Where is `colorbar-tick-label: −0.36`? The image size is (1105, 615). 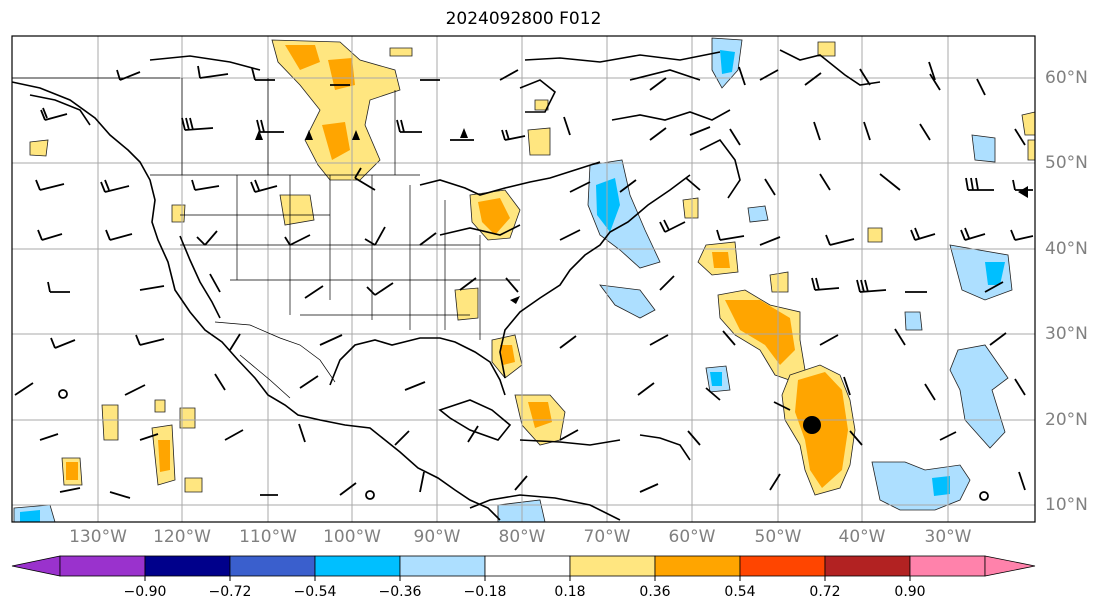 colorbar-tick-label: −0.36 is located at coordinates (400, 592).